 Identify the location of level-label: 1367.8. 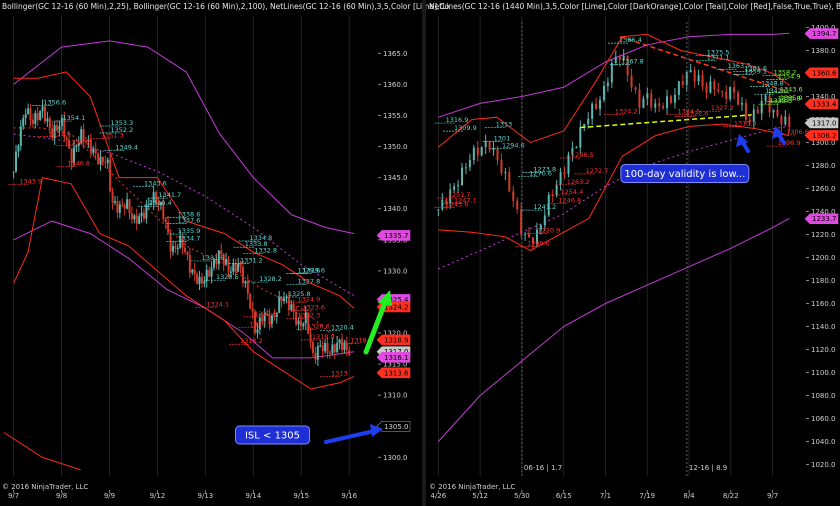
(632, 62).